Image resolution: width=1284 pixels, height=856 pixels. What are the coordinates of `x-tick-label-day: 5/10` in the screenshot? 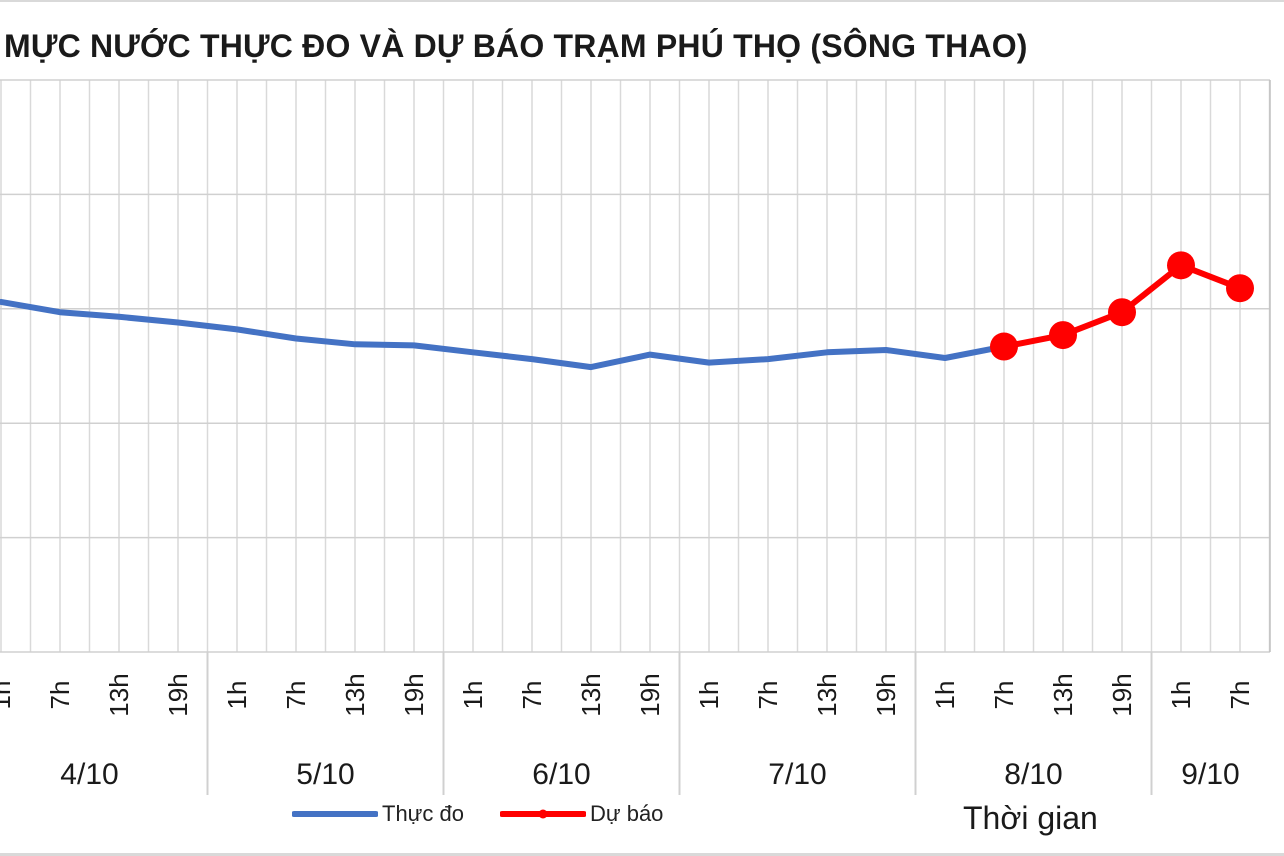 It's located at (325, 774).